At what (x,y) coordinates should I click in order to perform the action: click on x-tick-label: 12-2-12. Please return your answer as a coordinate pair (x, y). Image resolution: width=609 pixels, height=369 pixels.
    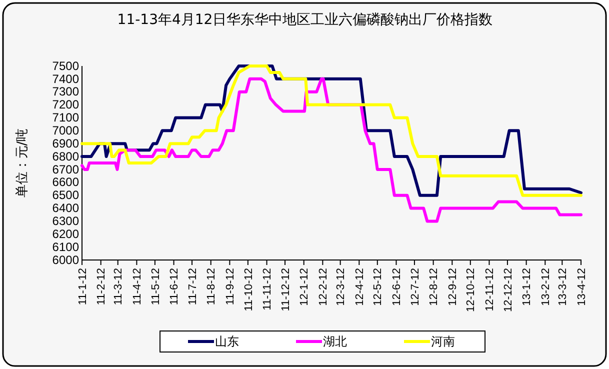
    Looking at the image, I should click on (324, 287).